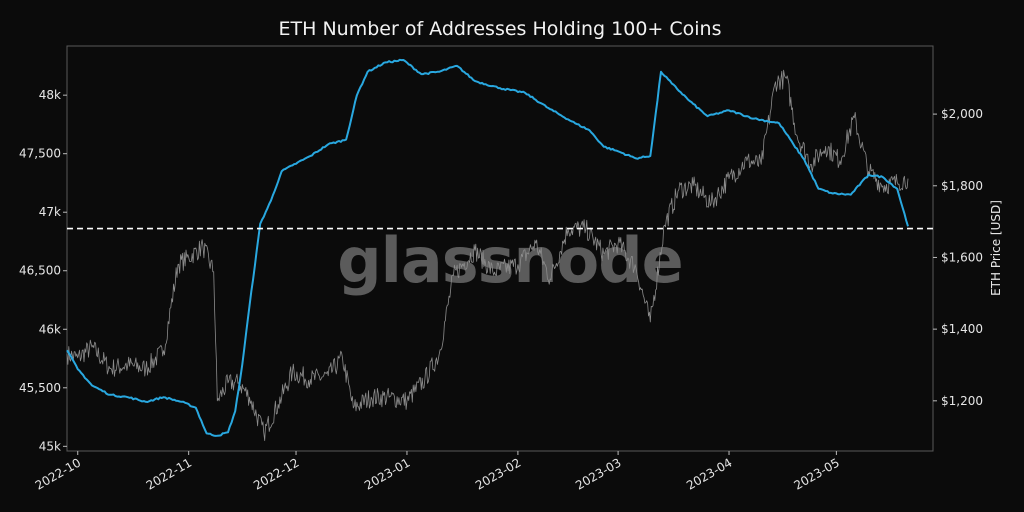 Image resolution: width=1024 pixels, height=512 pixels. I want to click on x-tick-label: 2022-12, so click(276, 473).